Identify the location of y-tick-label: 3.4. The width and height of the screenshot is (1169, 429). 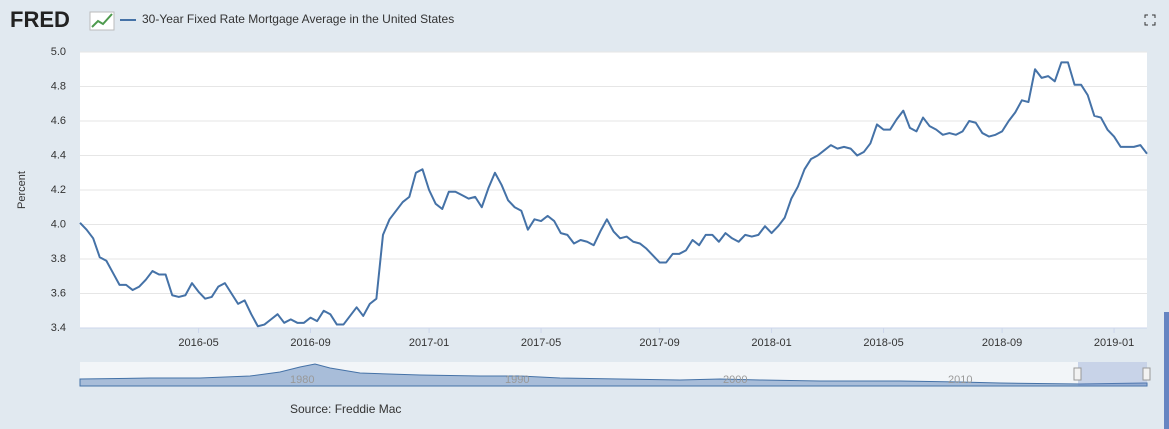
(58, 328).